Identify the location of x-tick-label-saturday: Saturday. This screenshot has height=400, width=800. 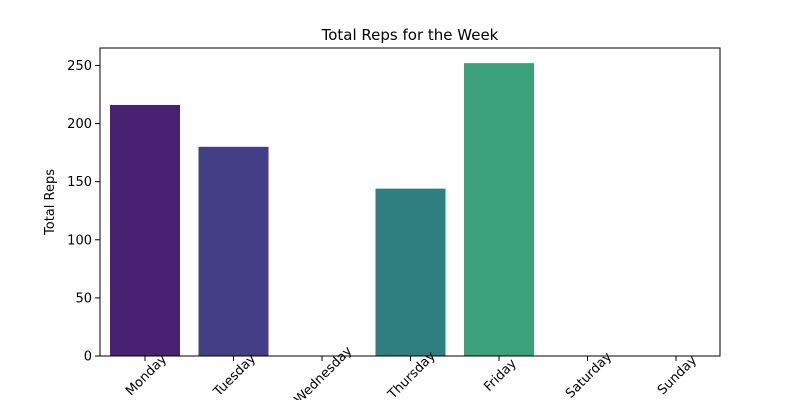
(589, 374).